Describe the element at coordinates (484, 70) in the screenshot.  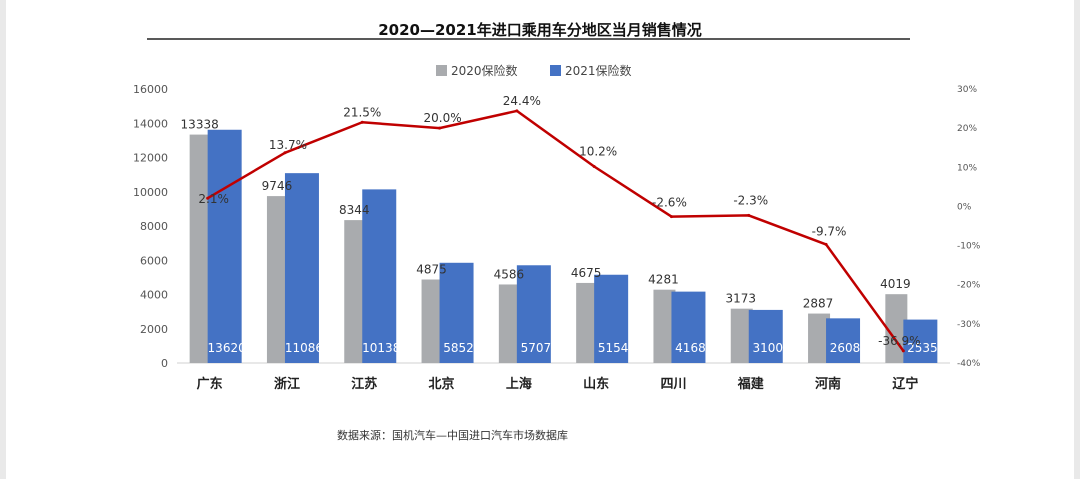
I see `legend-label-2020: 2020保险数` at that location.